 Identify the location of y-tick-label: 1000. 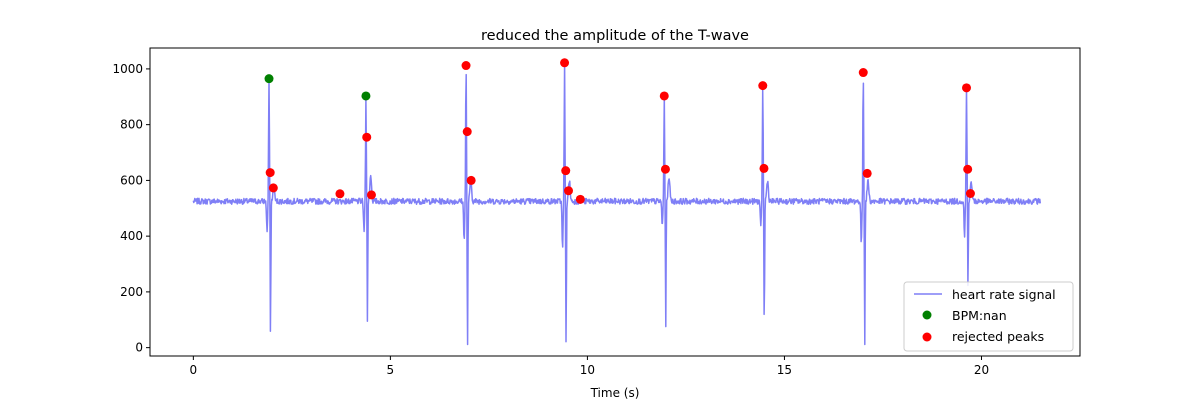
(127, 69).